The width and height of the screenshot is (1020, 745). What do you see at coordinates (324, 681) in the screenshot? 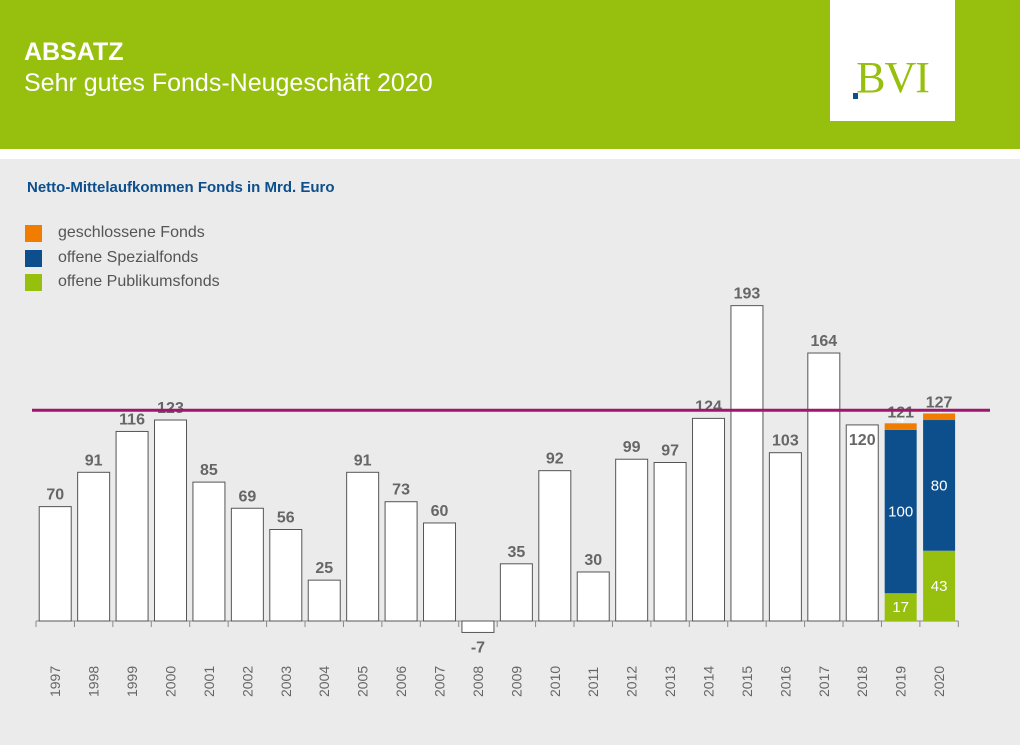
I see `x-tick-label: 2004` at bounding box center [324, 681].